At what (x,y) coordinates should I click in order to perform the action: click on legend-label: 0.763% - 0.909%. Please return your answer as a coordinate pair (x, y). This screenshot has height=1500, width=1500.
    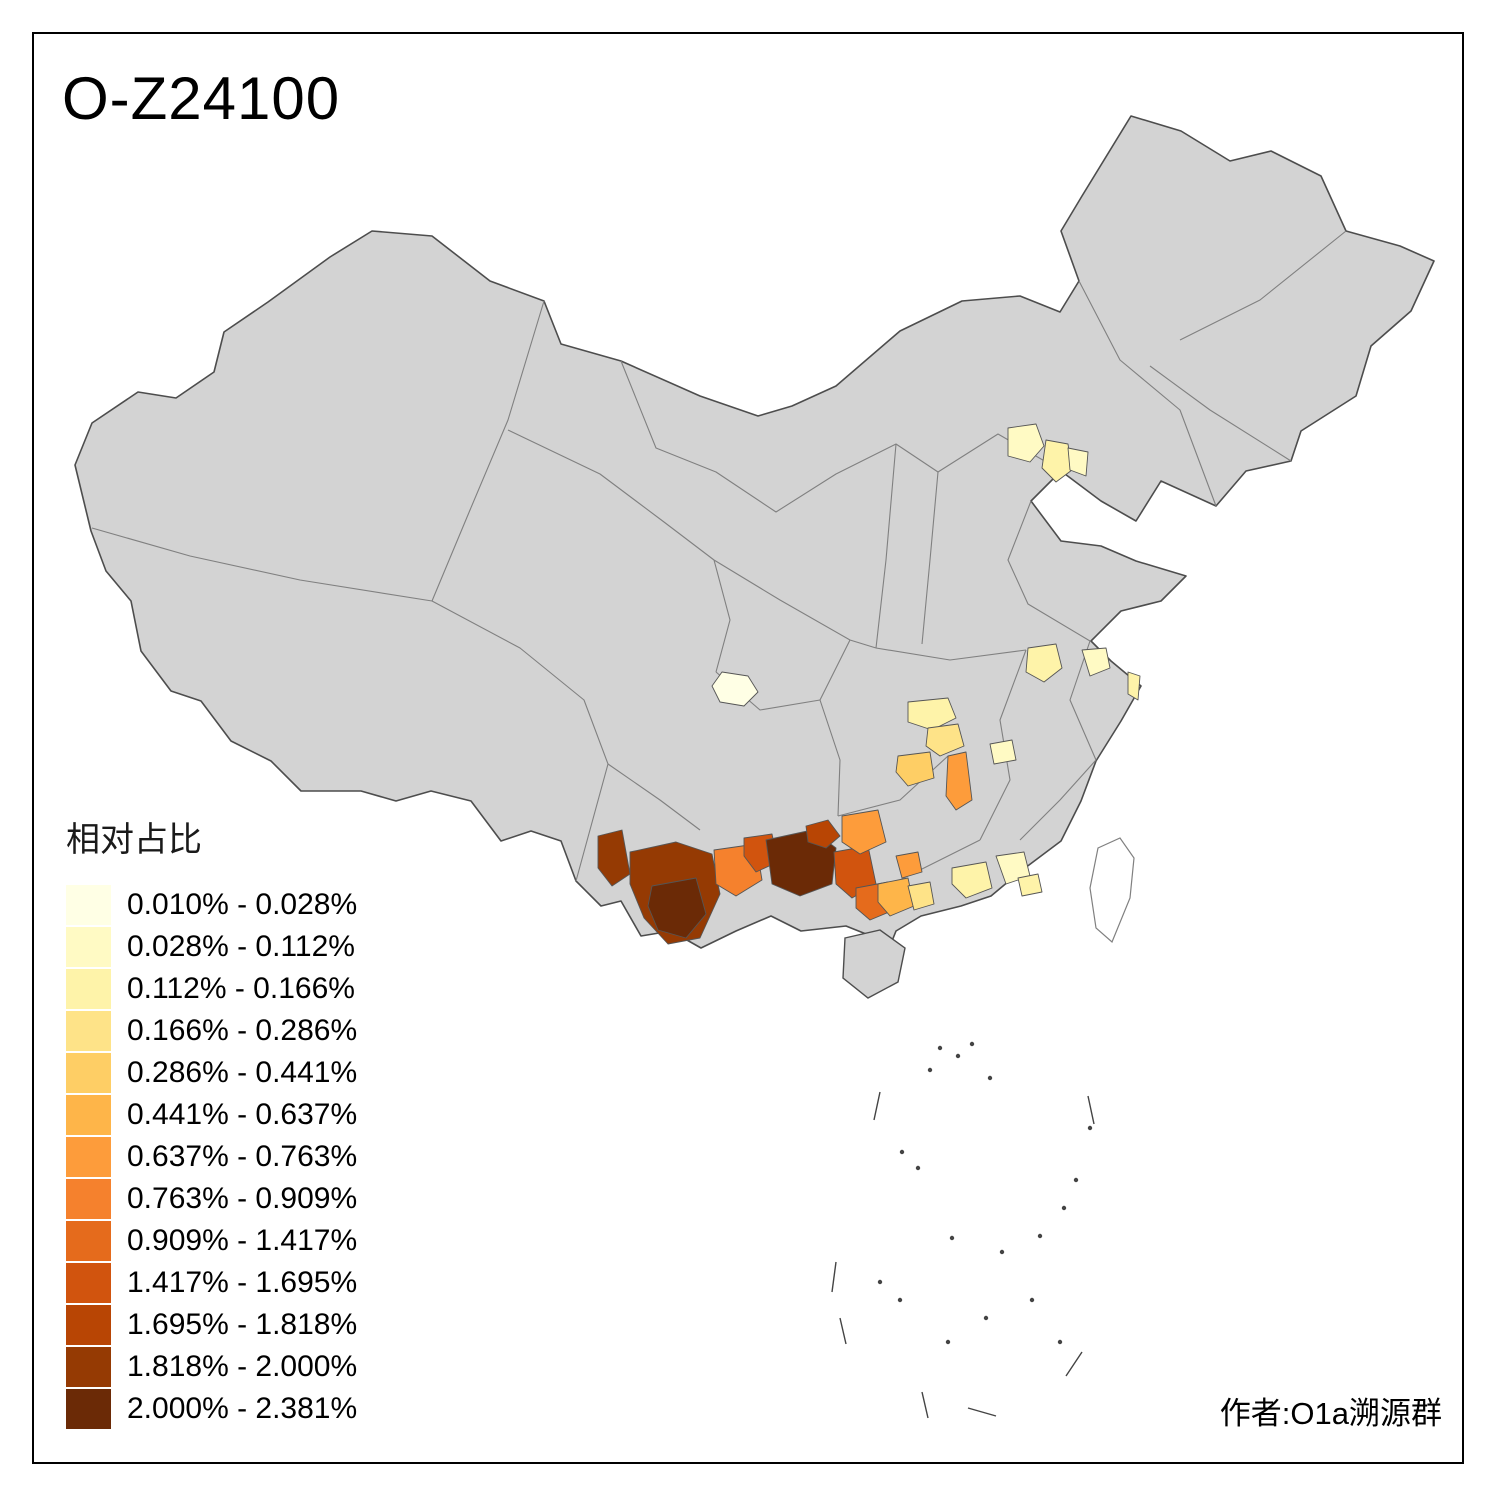
    Looking at the image, I should click on (242, 1198).